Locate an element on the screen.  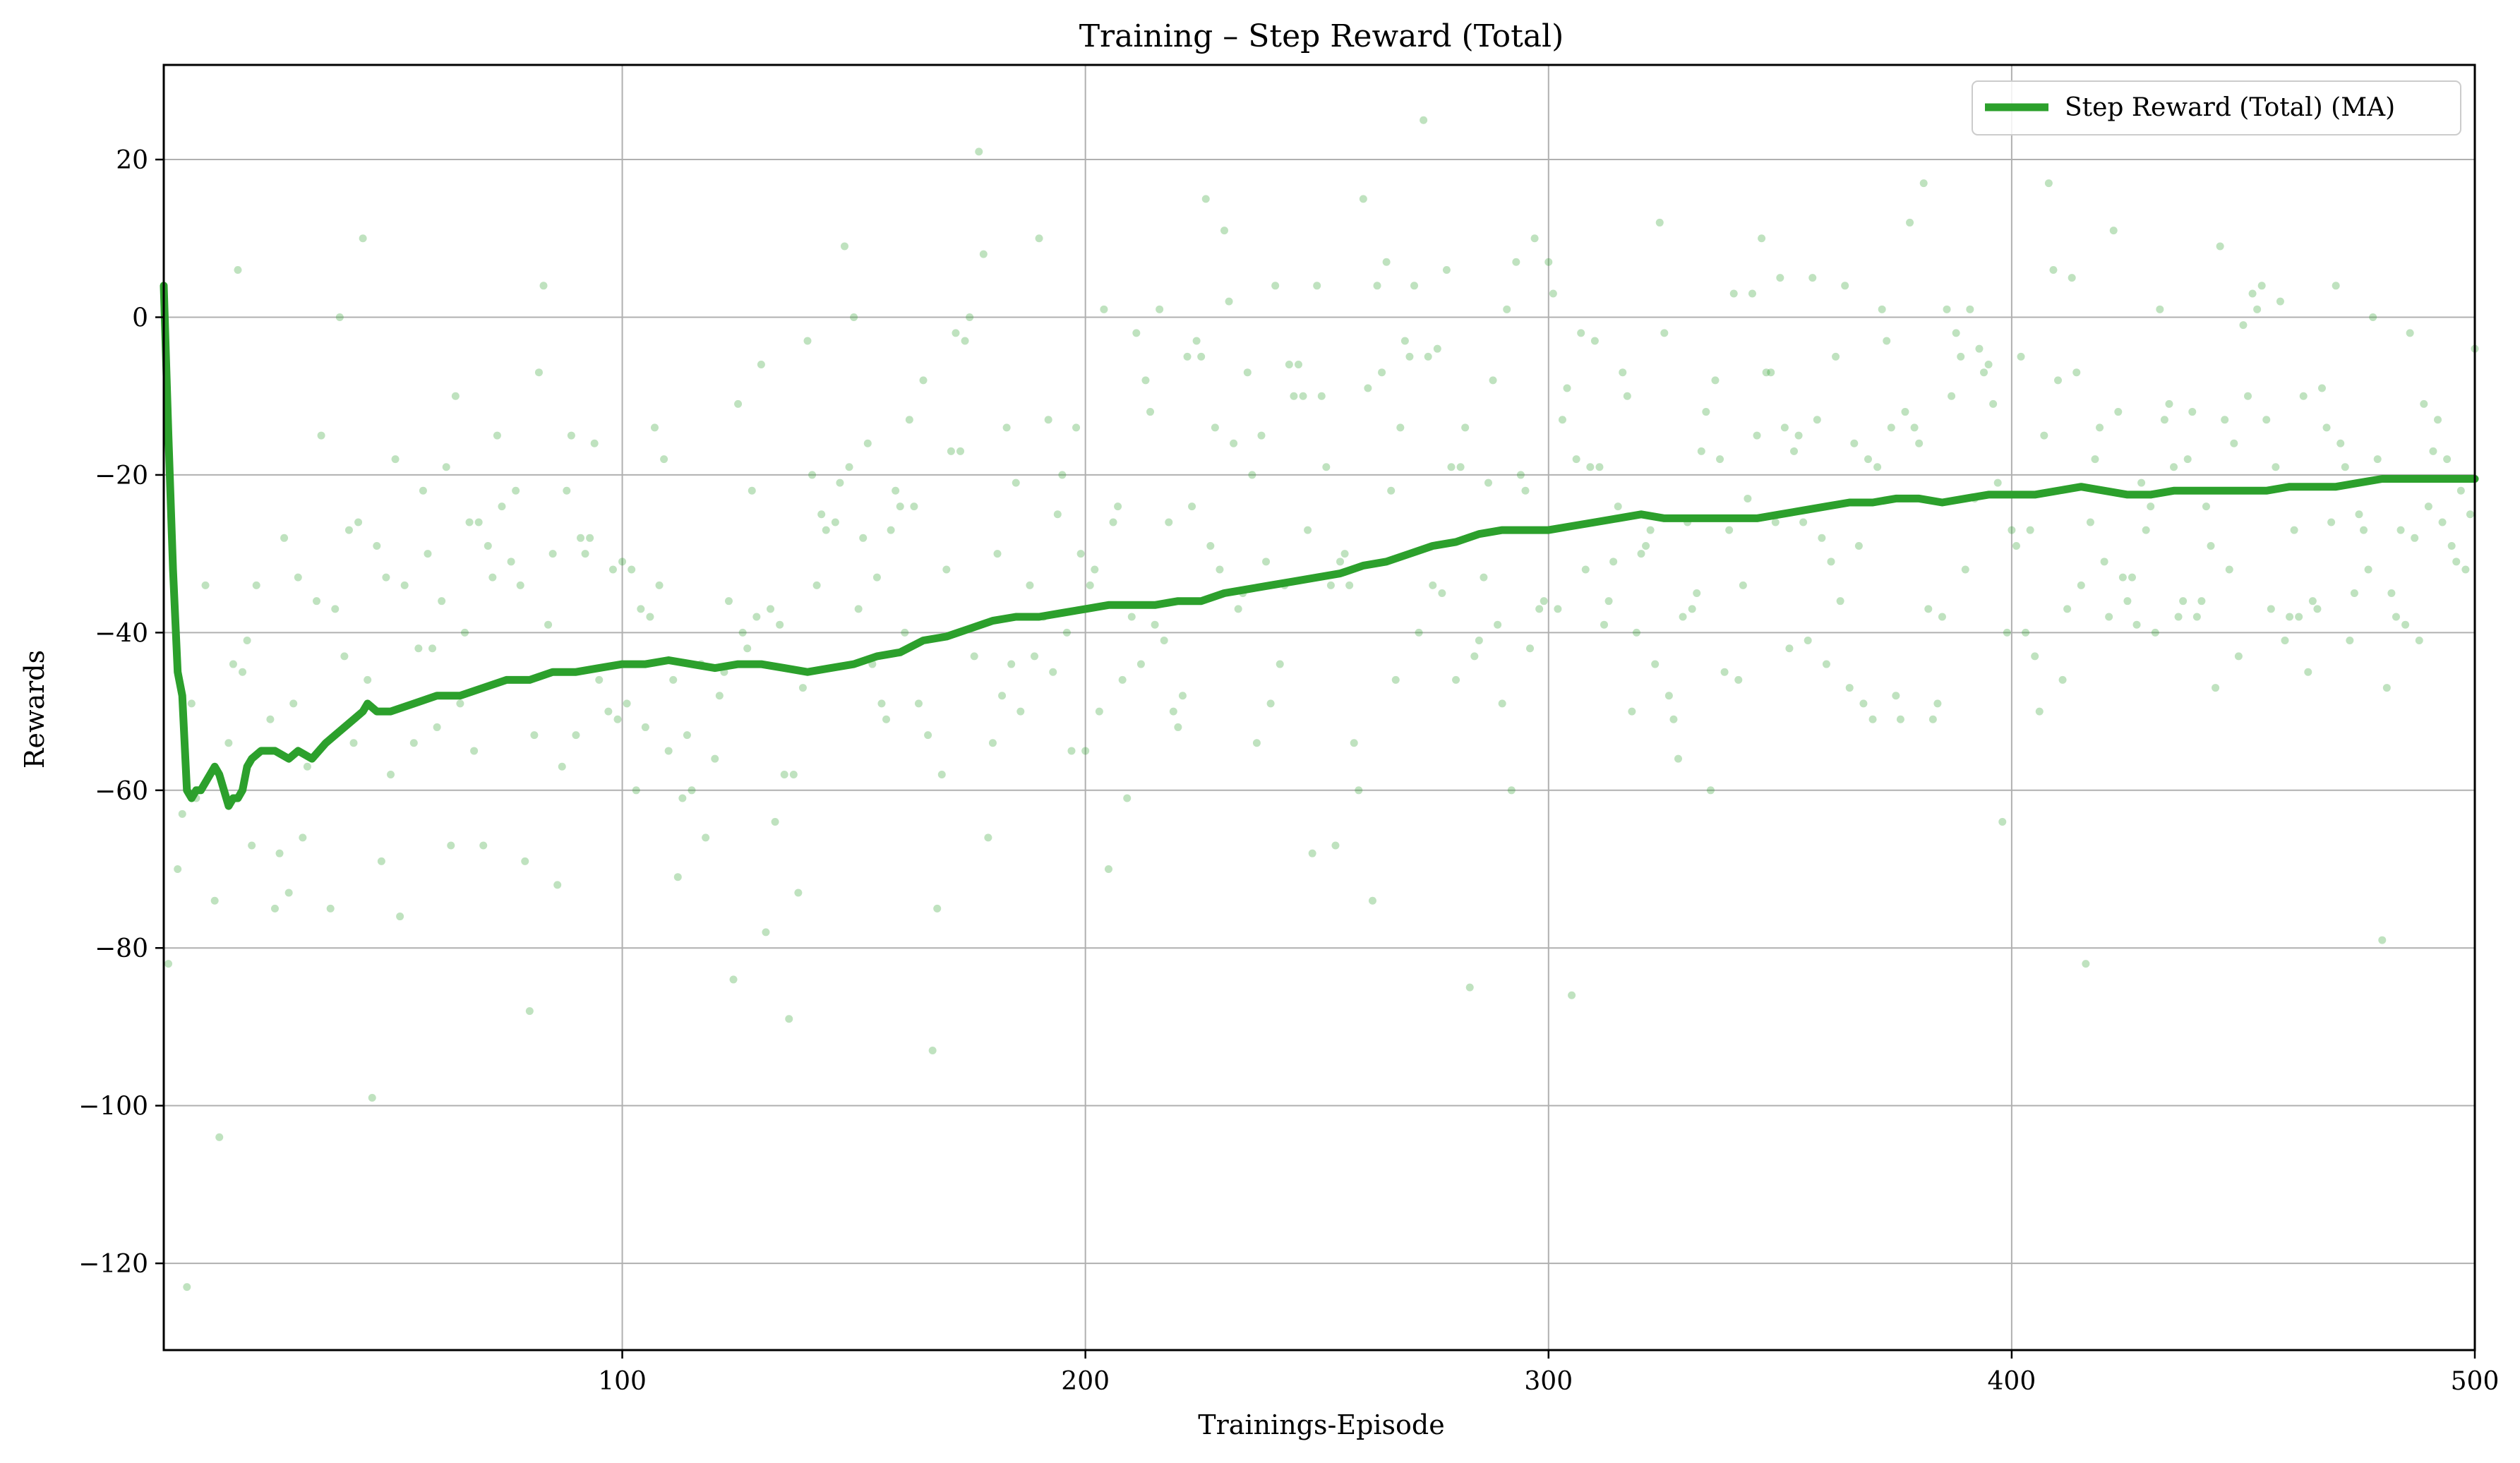
y-tick-label: −100 is located at coordinates (113, 1106).